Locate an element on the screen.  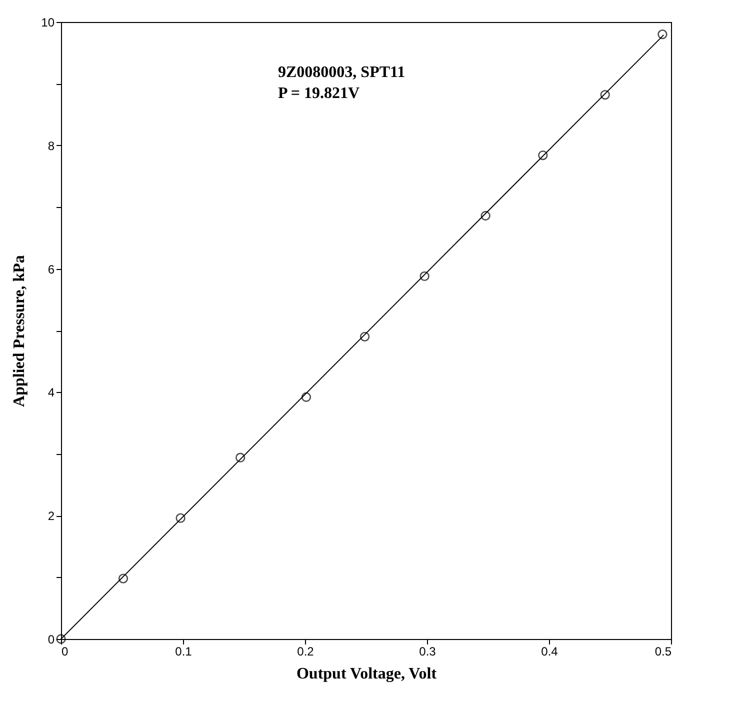
x-tick-label: 0.2 is located at coordinates (305, 651).